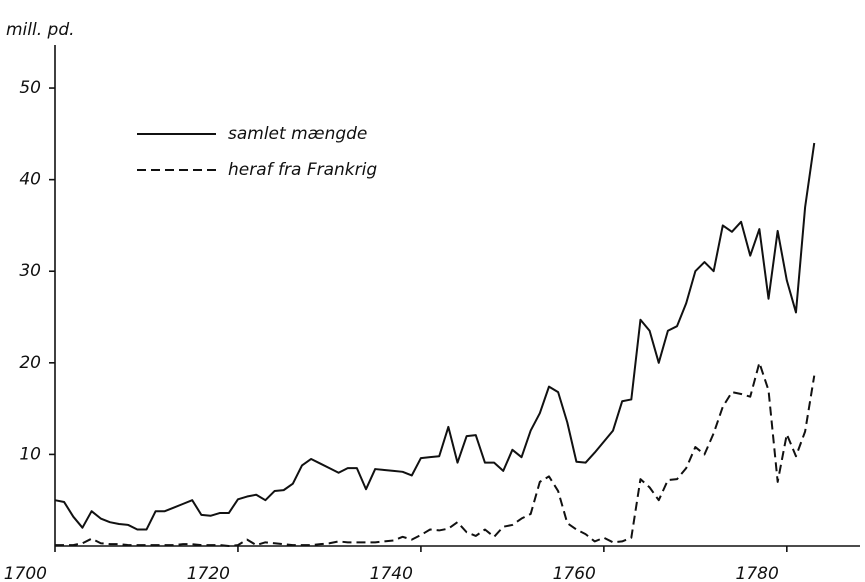 This screenshot has width=865, height=582. What do you see at coordinates (297, 134) in the screenshot?
I see `legend-label: samlet mængde` at bounding box center [297, 134].